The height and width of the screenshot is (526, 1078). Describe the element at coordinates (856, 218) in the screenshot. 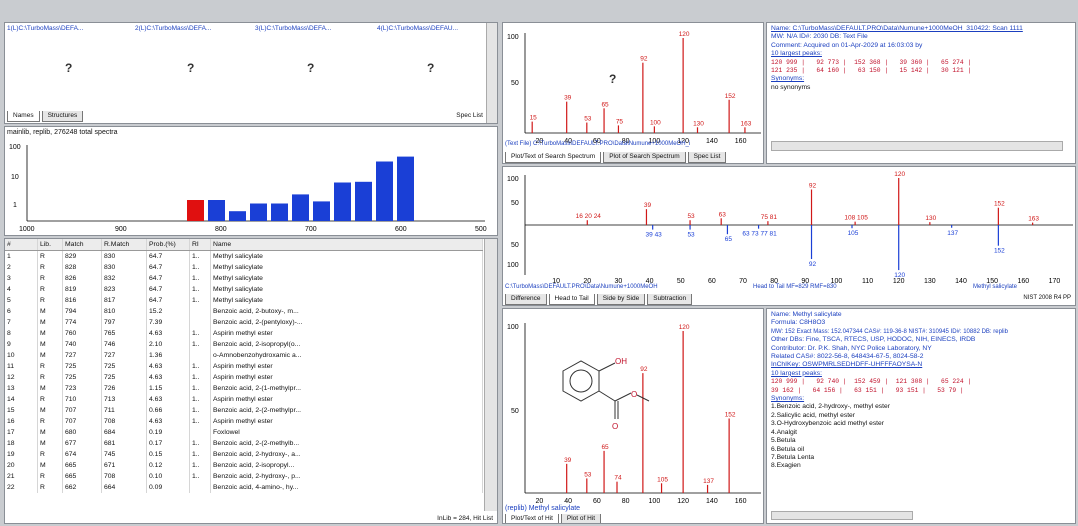

I see `ht-top-label: 108 105` at that location.